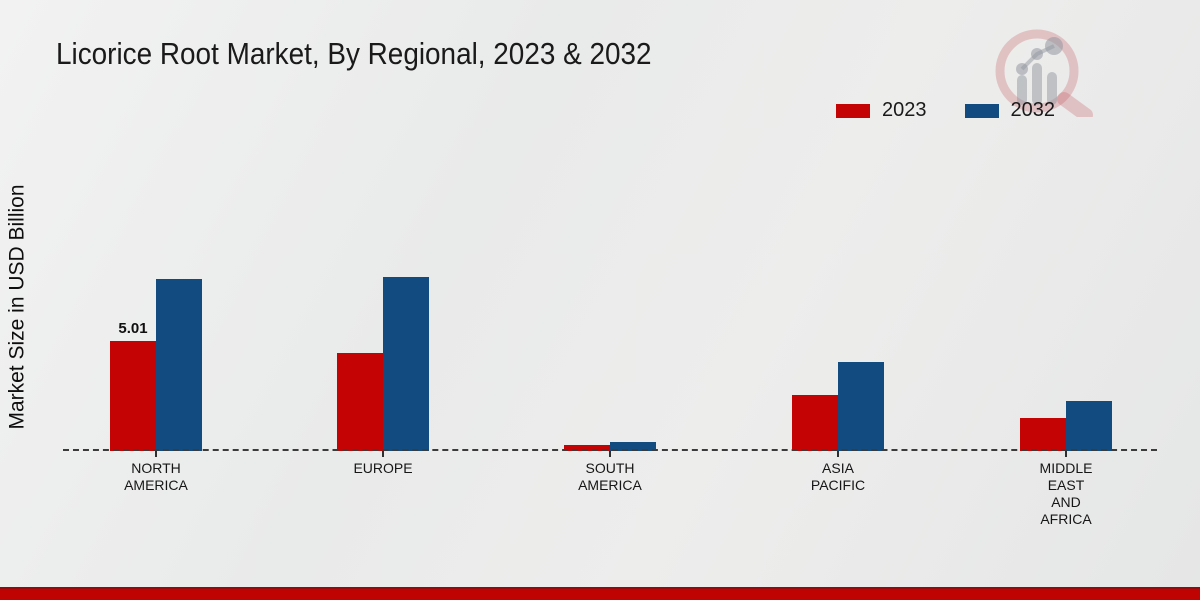 This screenshot has height=600, width=1200. What do you see at coordinates (133, 328) in the screenshot?
I see `bar-value-label: 5.01` at bounding box center [133, 328].